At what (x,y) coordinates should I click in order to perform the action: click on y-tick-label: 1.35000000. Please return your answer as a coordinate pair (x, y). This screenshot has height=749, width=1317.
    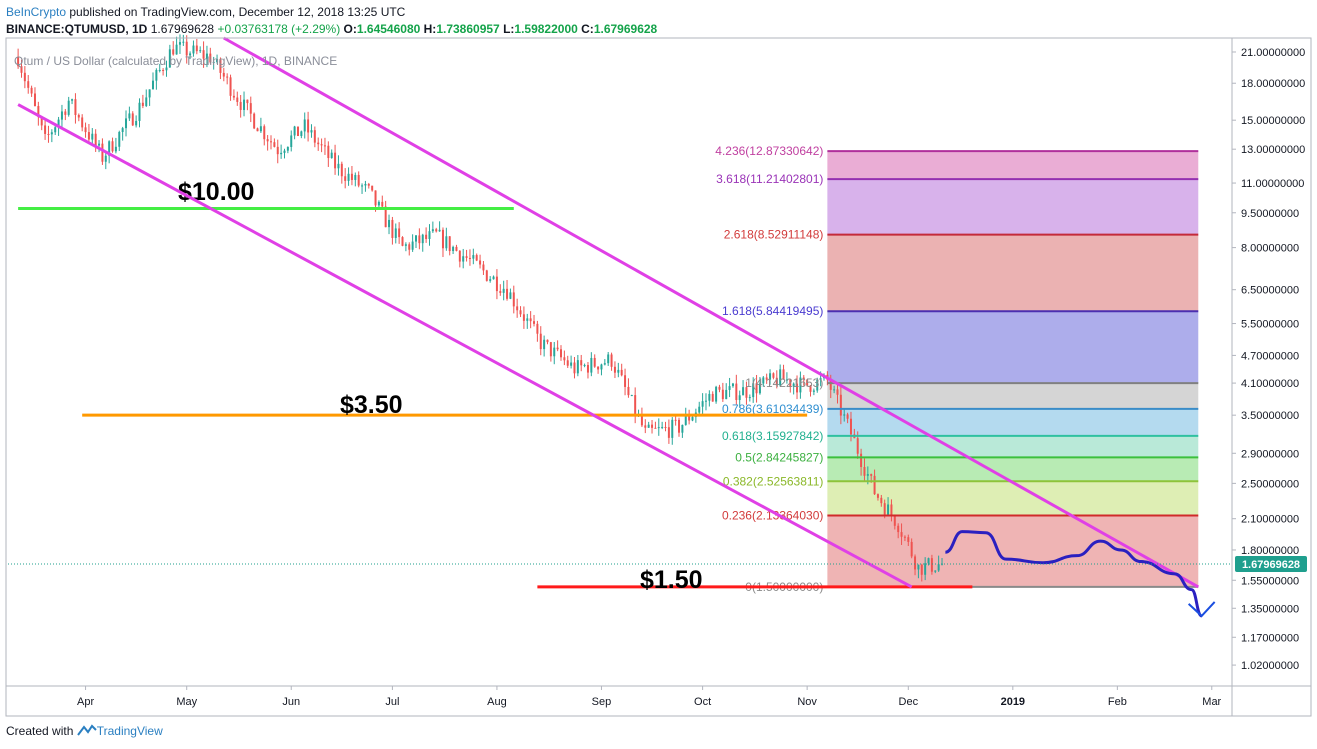
    Looking at the image, I should click on (1270, 609).